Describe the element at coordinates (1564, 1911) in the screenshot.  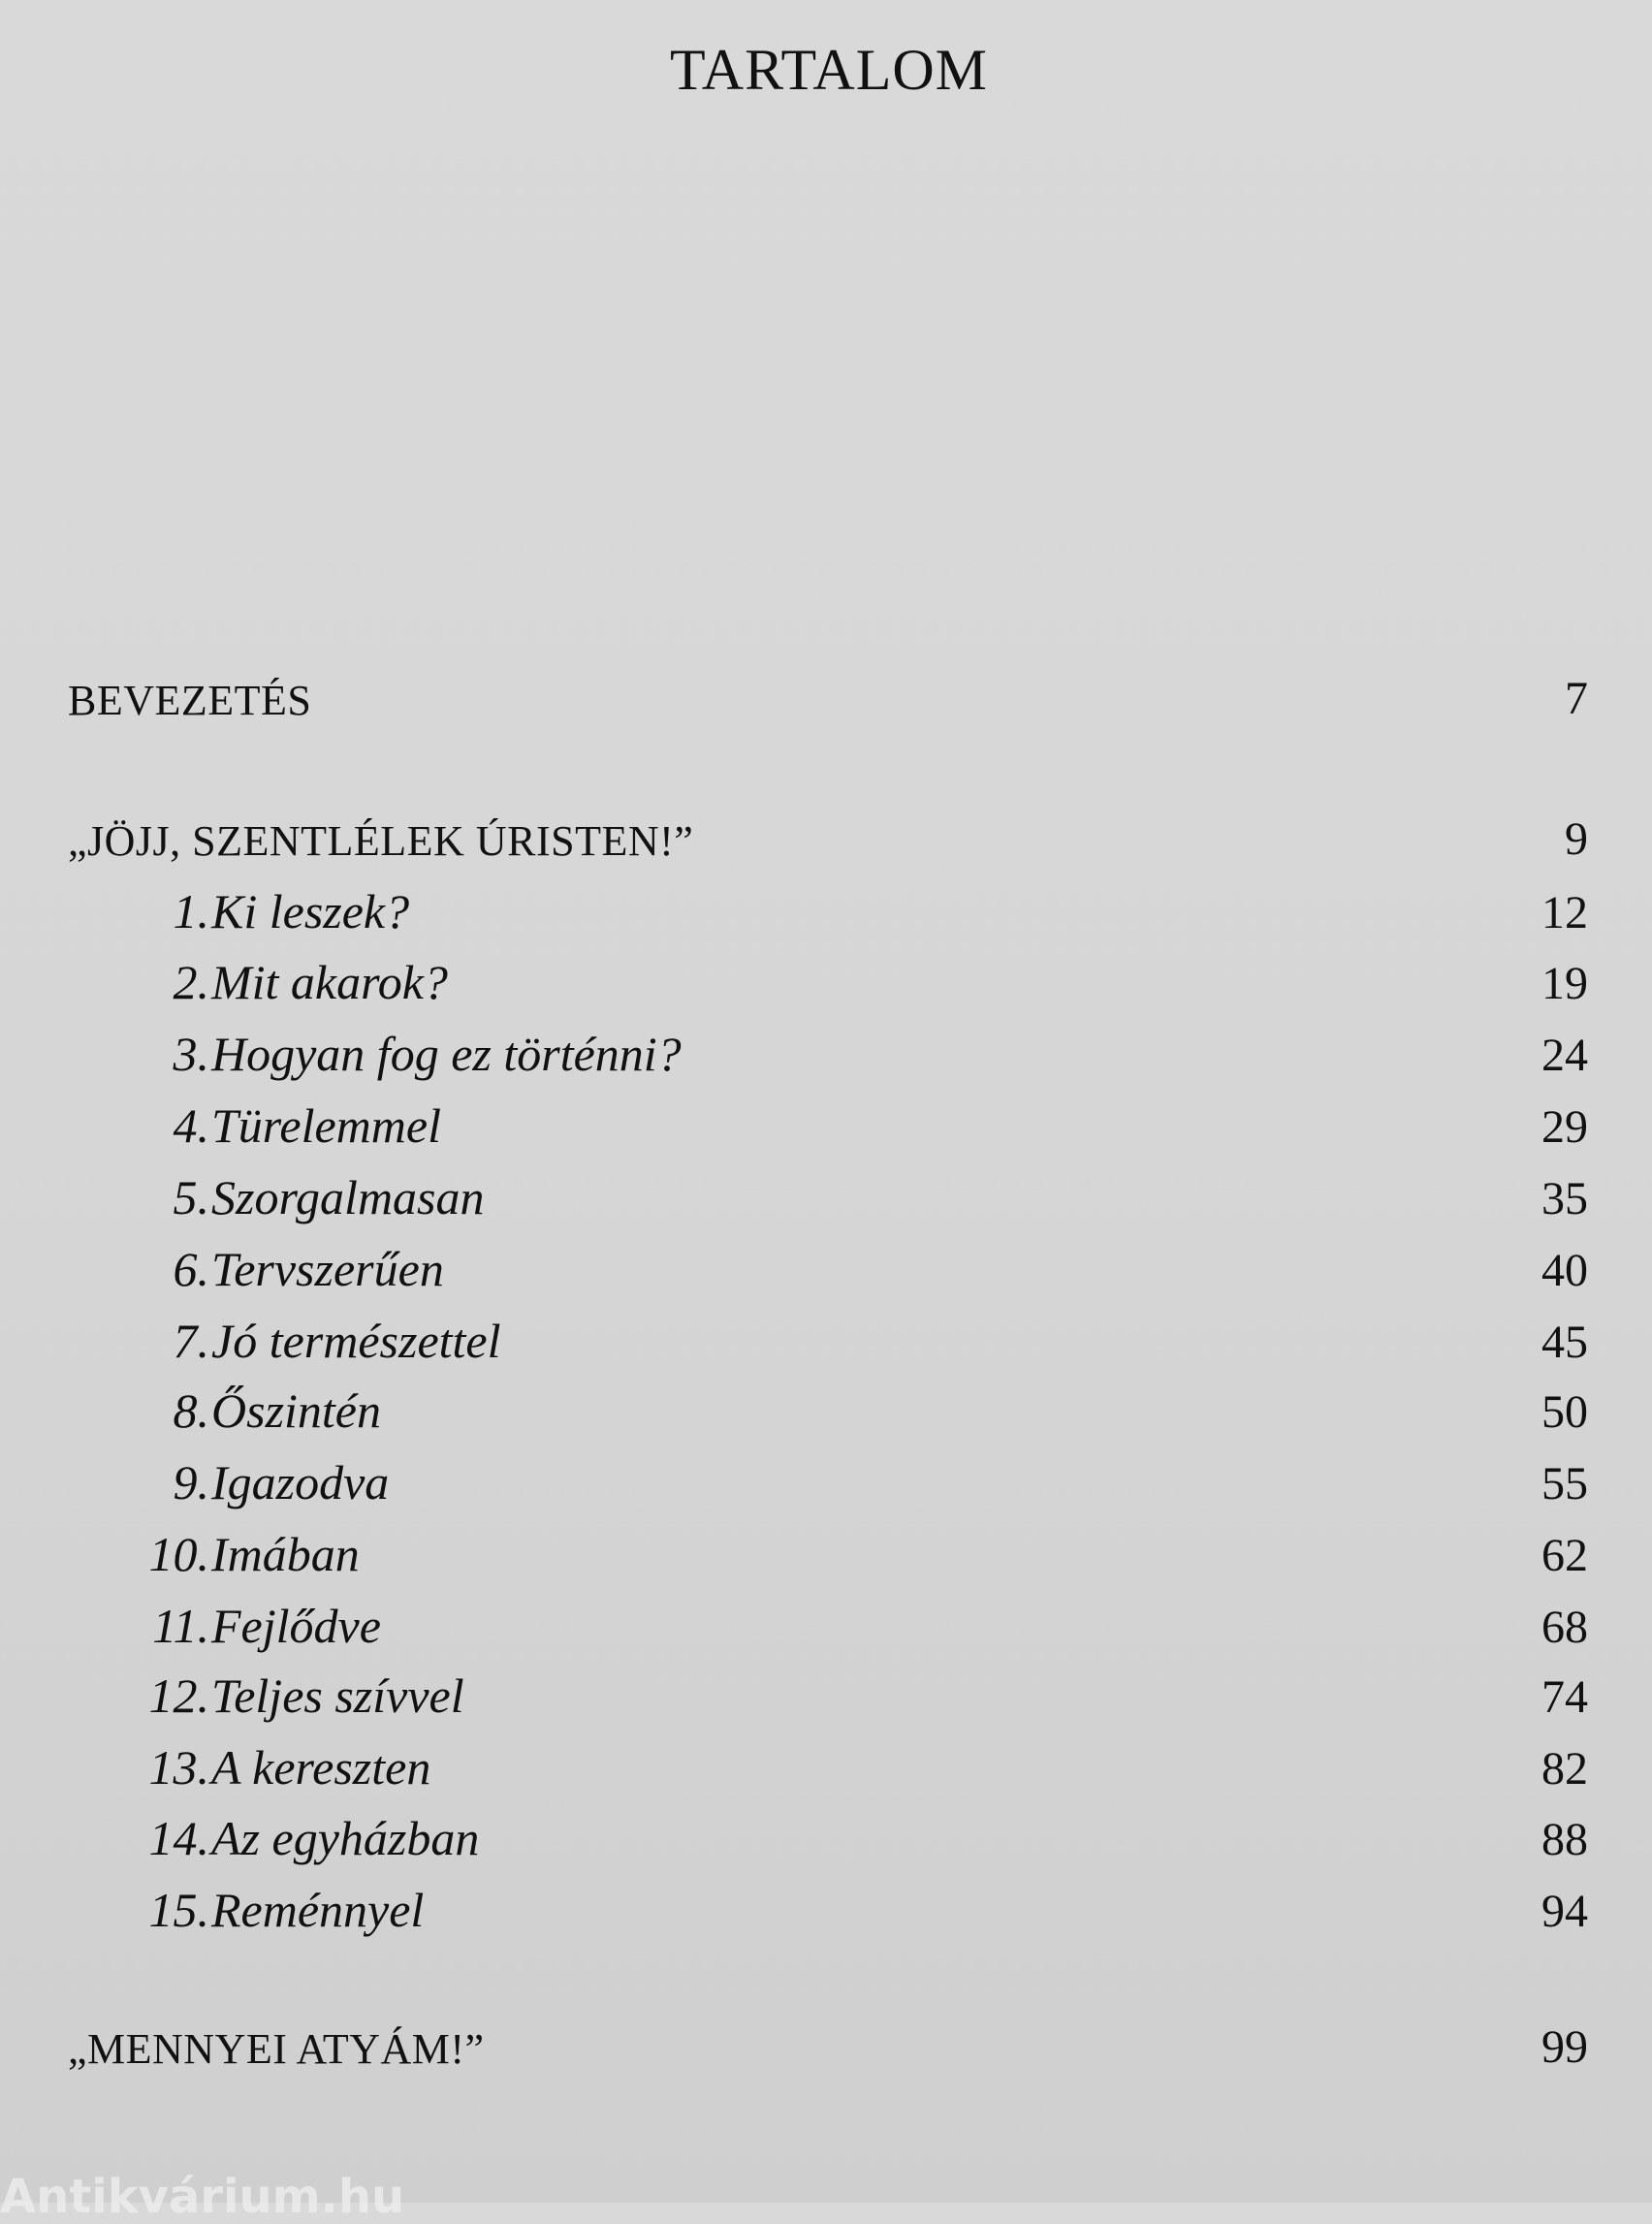
I see `toc-page-number: 94` at that location.